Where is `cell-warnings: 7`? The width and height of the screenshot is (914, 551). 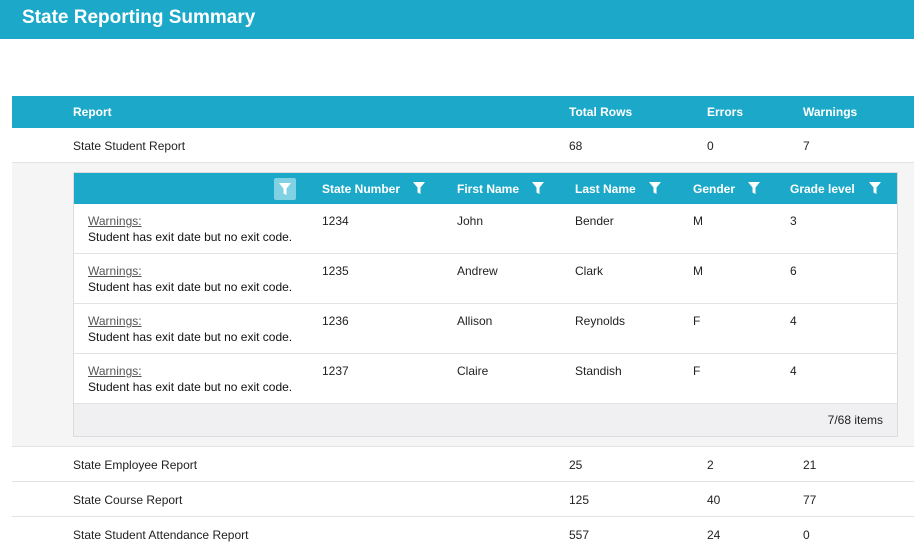
cell-warnings: 7 is located at coordinates (806, 146).